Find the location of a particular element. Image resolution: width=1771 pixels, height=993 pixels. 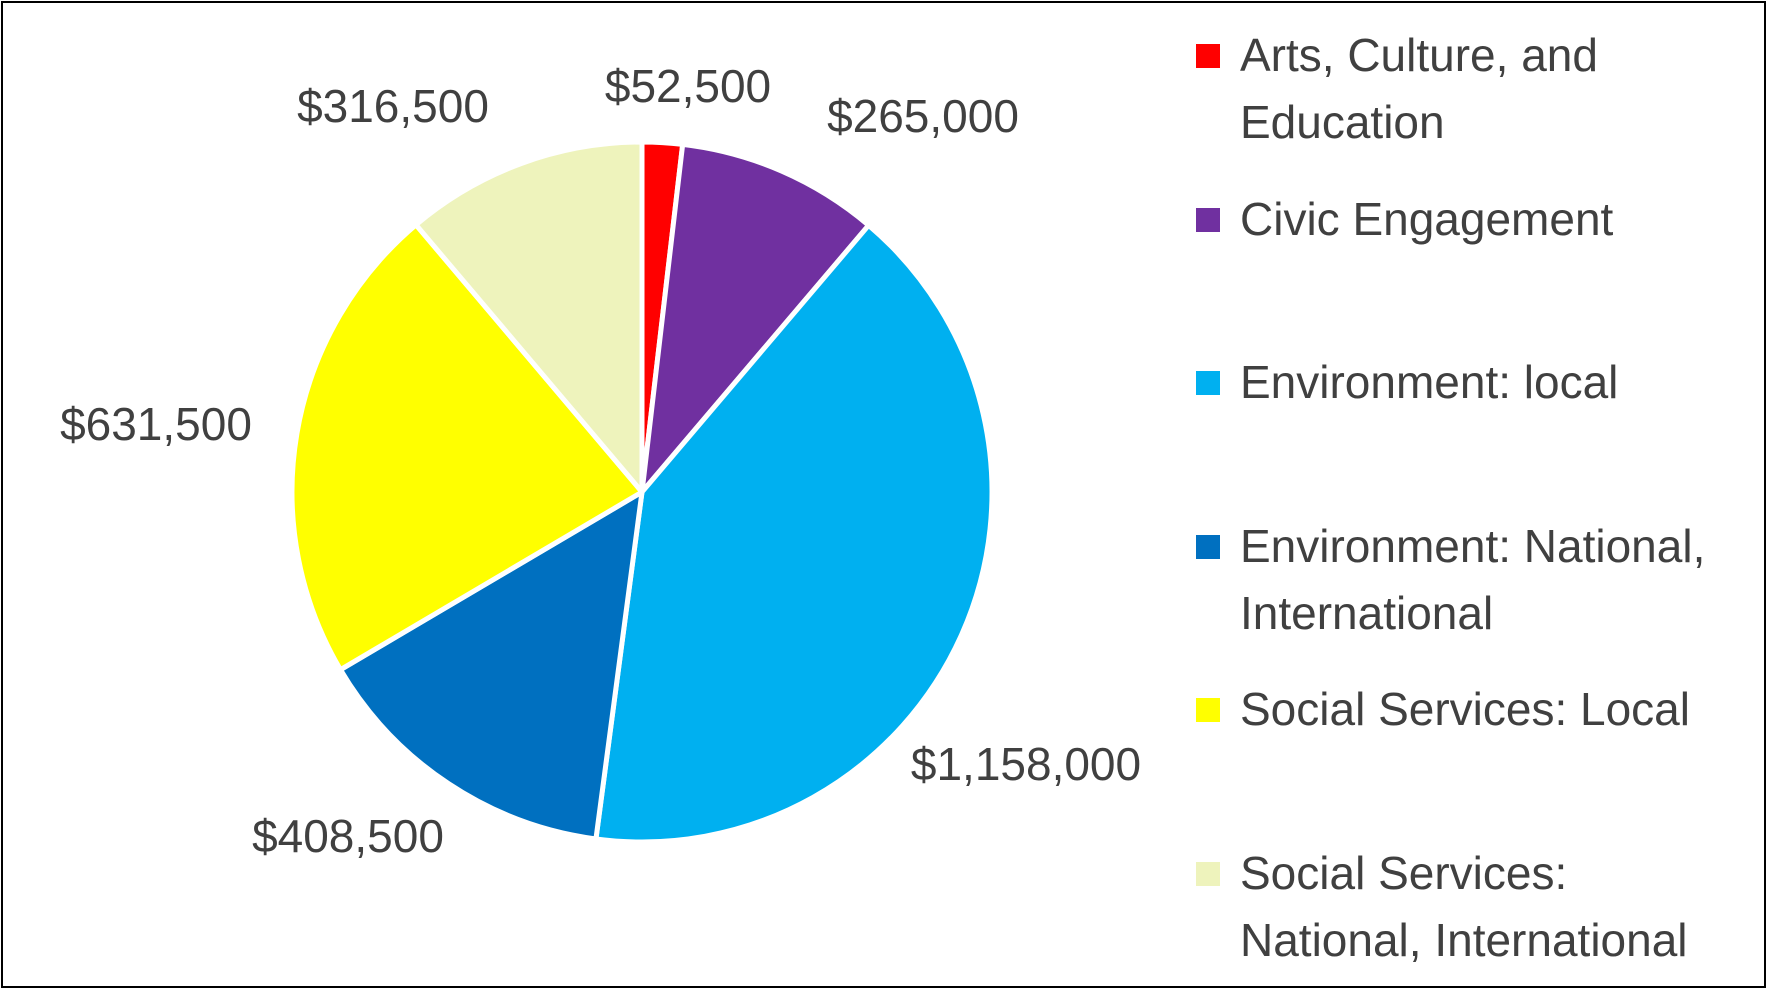

legend-label-5: Social Services: Local is located at coordinates (1465, 709).